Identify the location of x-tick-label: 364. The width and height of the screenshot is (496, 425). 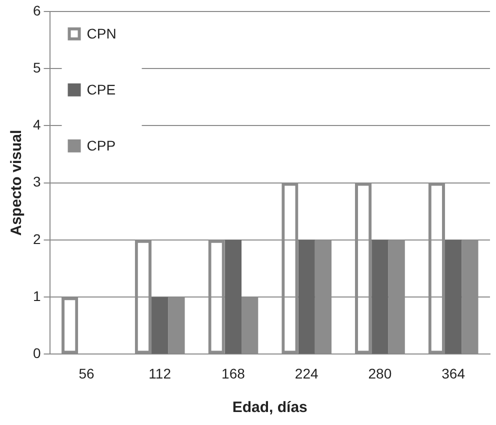
(454, 373).